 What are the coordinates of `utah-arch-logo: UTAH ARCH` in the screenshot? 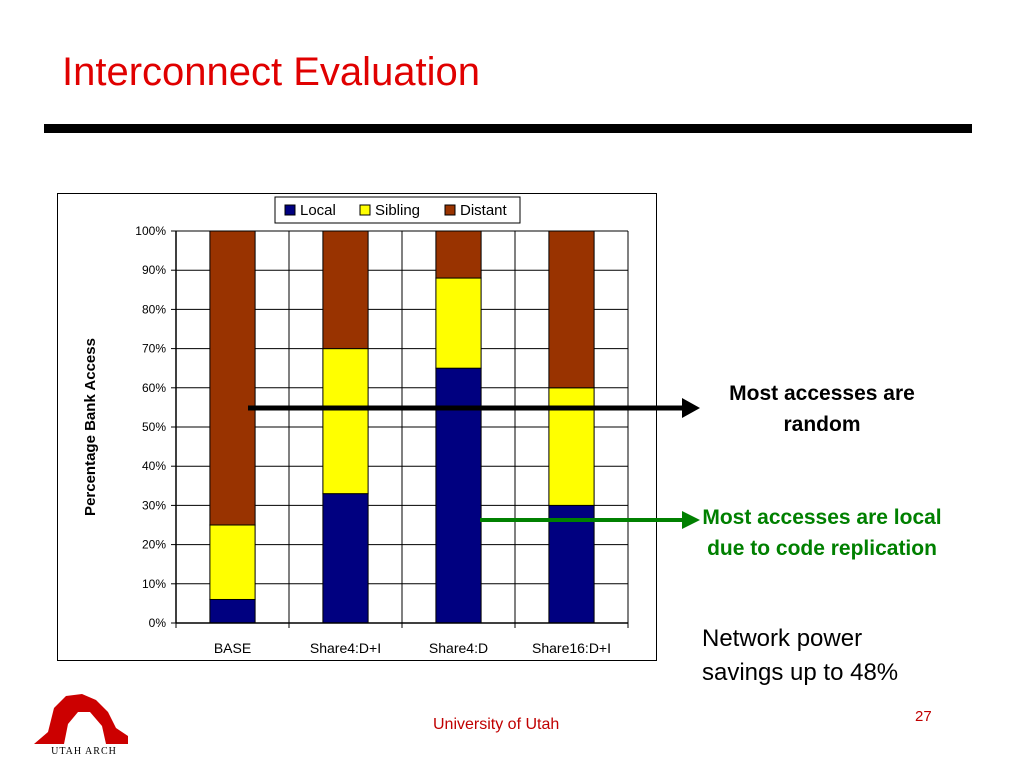 It's located at (81, 725).